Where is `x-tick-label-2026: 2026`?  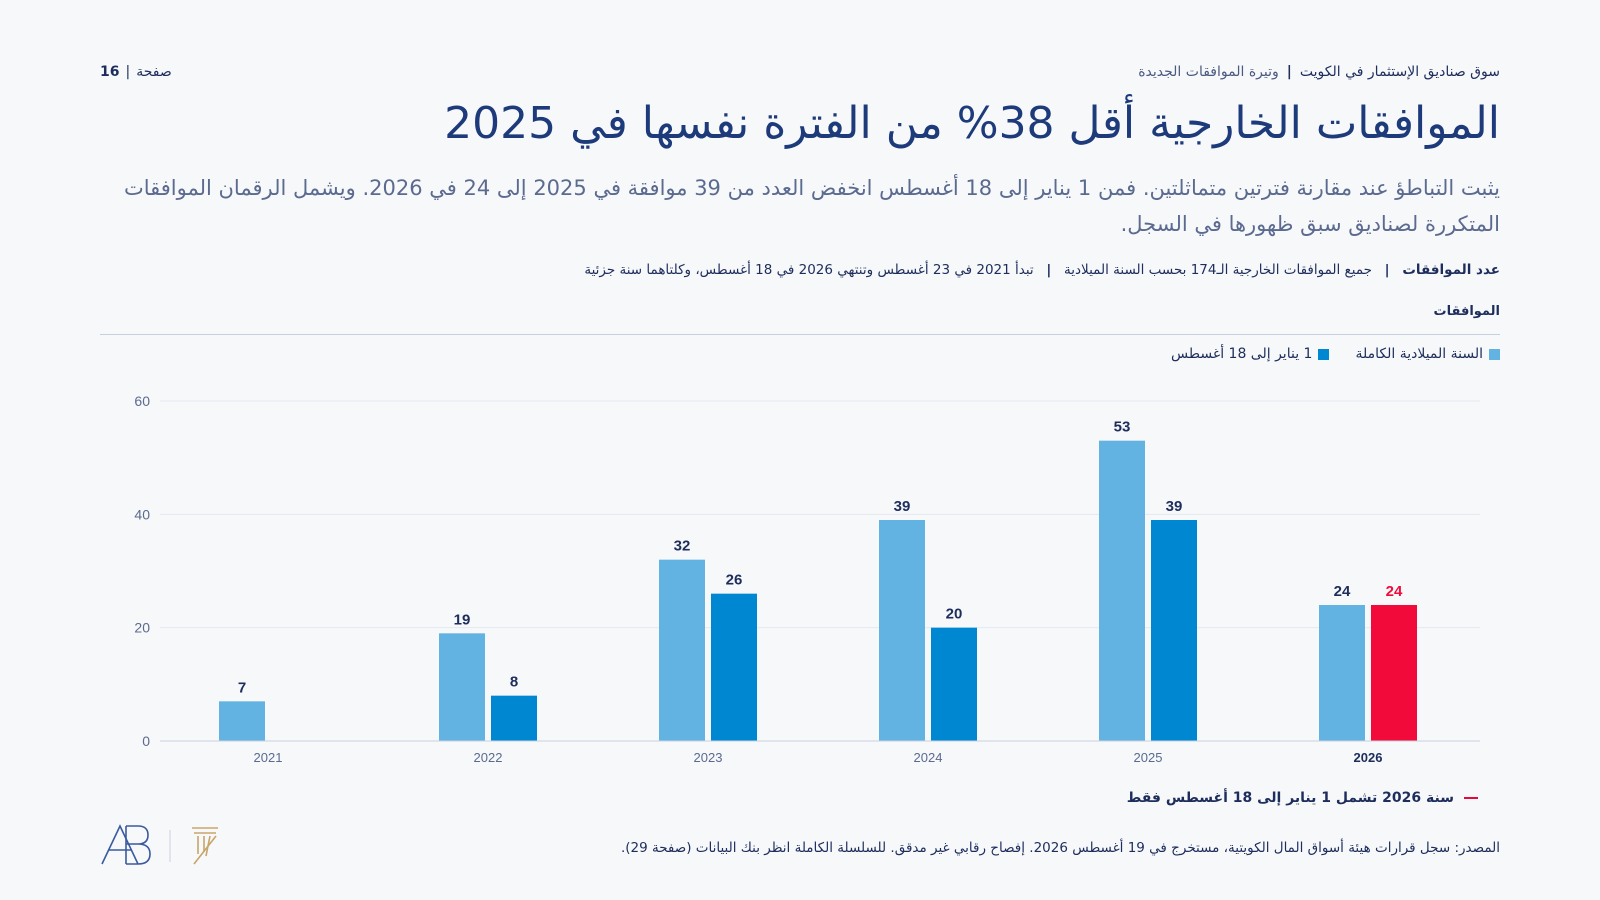
x-tick-label-2026: 2026 is located at coordinates (1368, 757).